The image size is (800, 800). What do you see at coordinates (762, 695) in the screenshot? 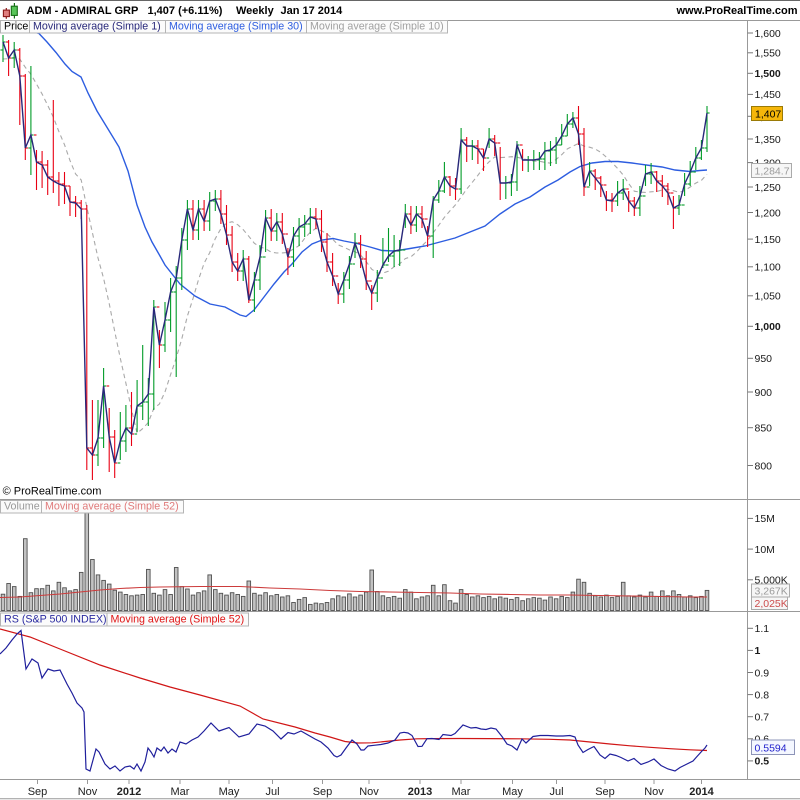
I see `svg-text: 0.8` at bounding box center [762, 695].